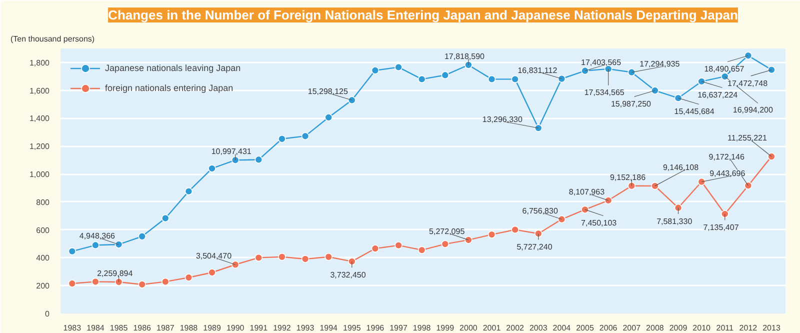 The image size is (800, 333). What do you see at coordinates (165, 328) in the screenshot?
I see `x-tick-label: 1987` at bounding box center [165, 328].